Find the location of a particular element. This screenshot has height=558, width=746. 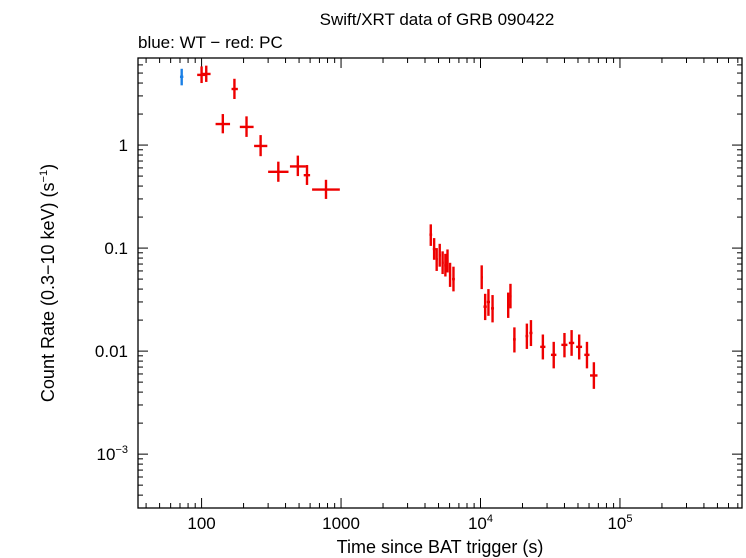

y-tick-label: 10−3 is located at coordinates (112, 454).